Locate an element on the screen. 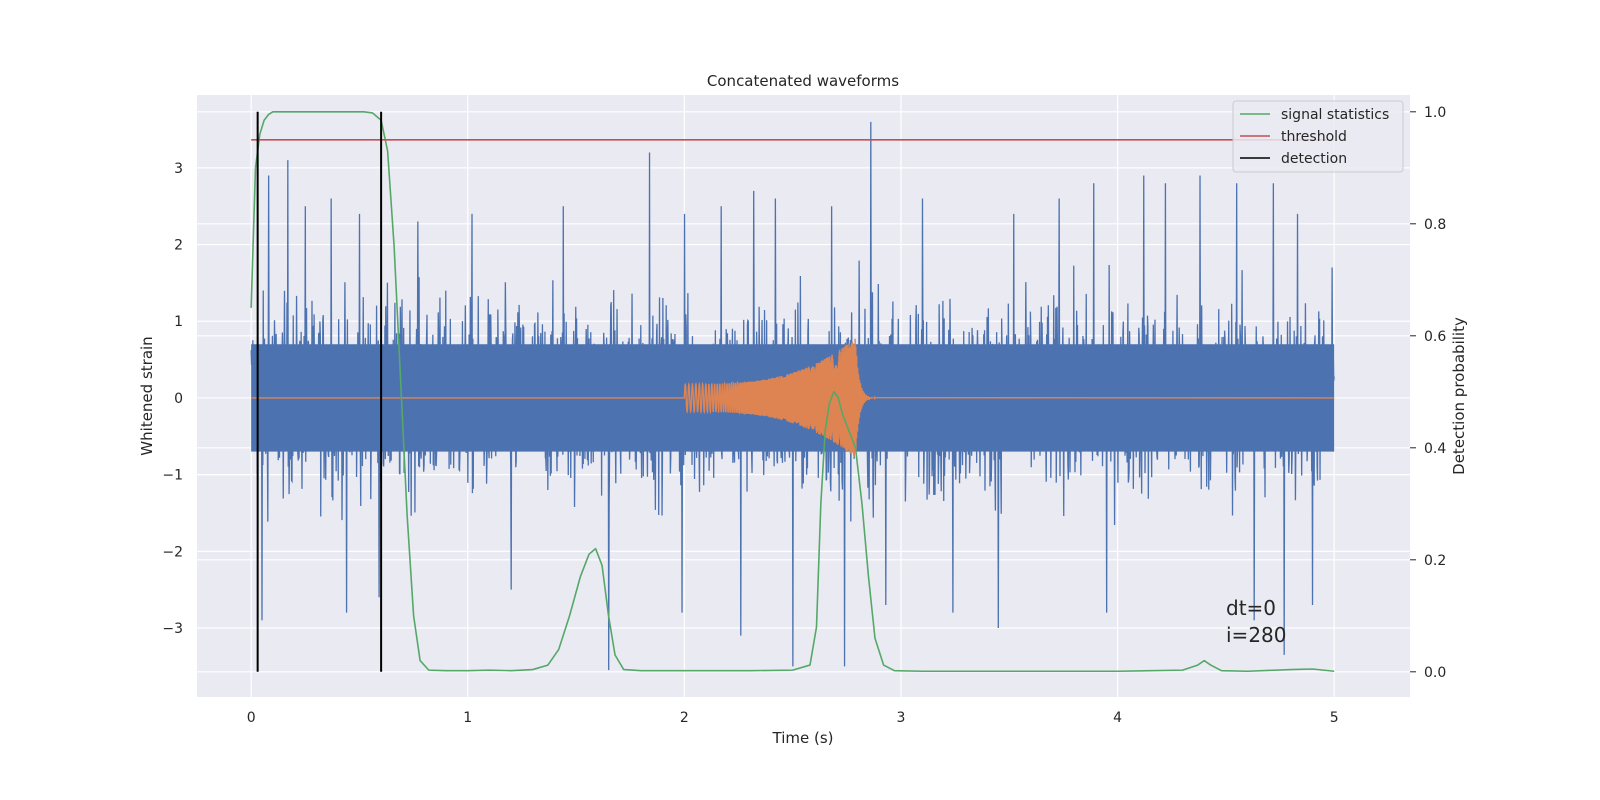  y-tick-label-right: 0.6 is located at coordinates (1435, 337).